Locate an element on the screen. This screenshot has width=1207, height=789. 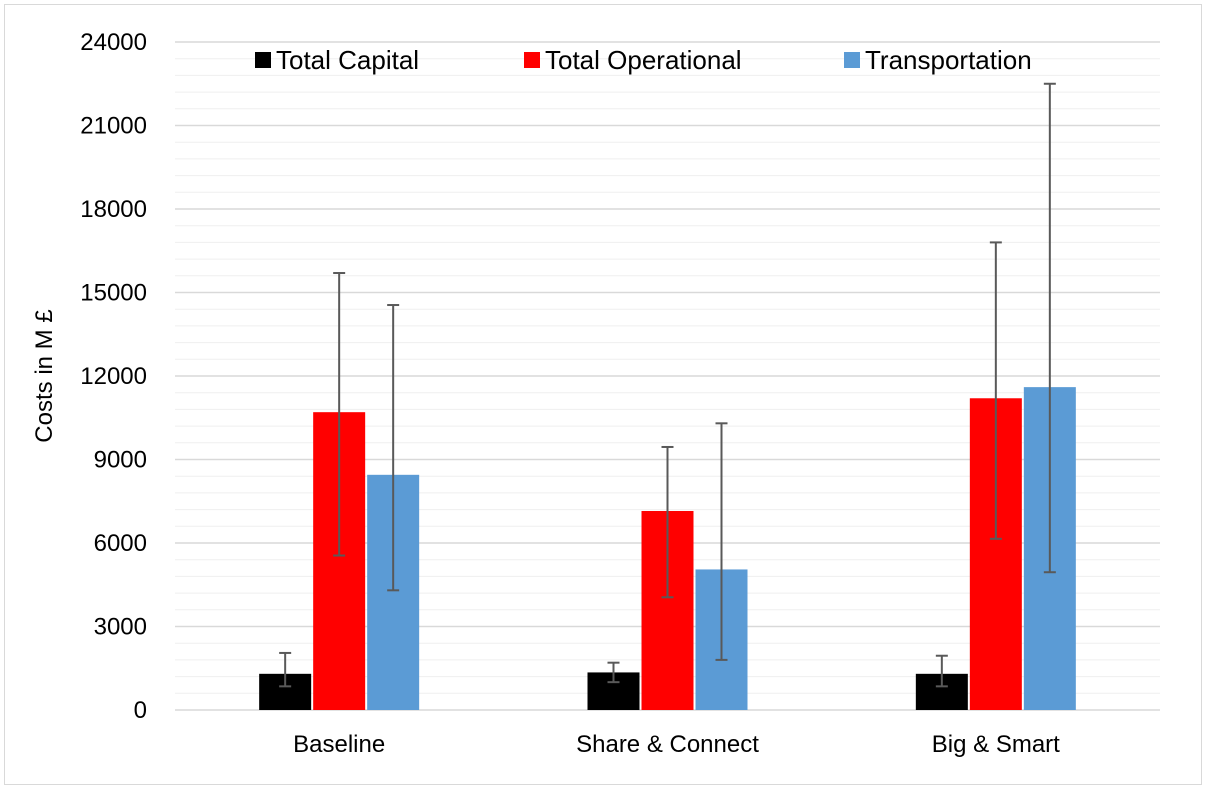
legend-label: Transportation is located at coordinates (948, 60).